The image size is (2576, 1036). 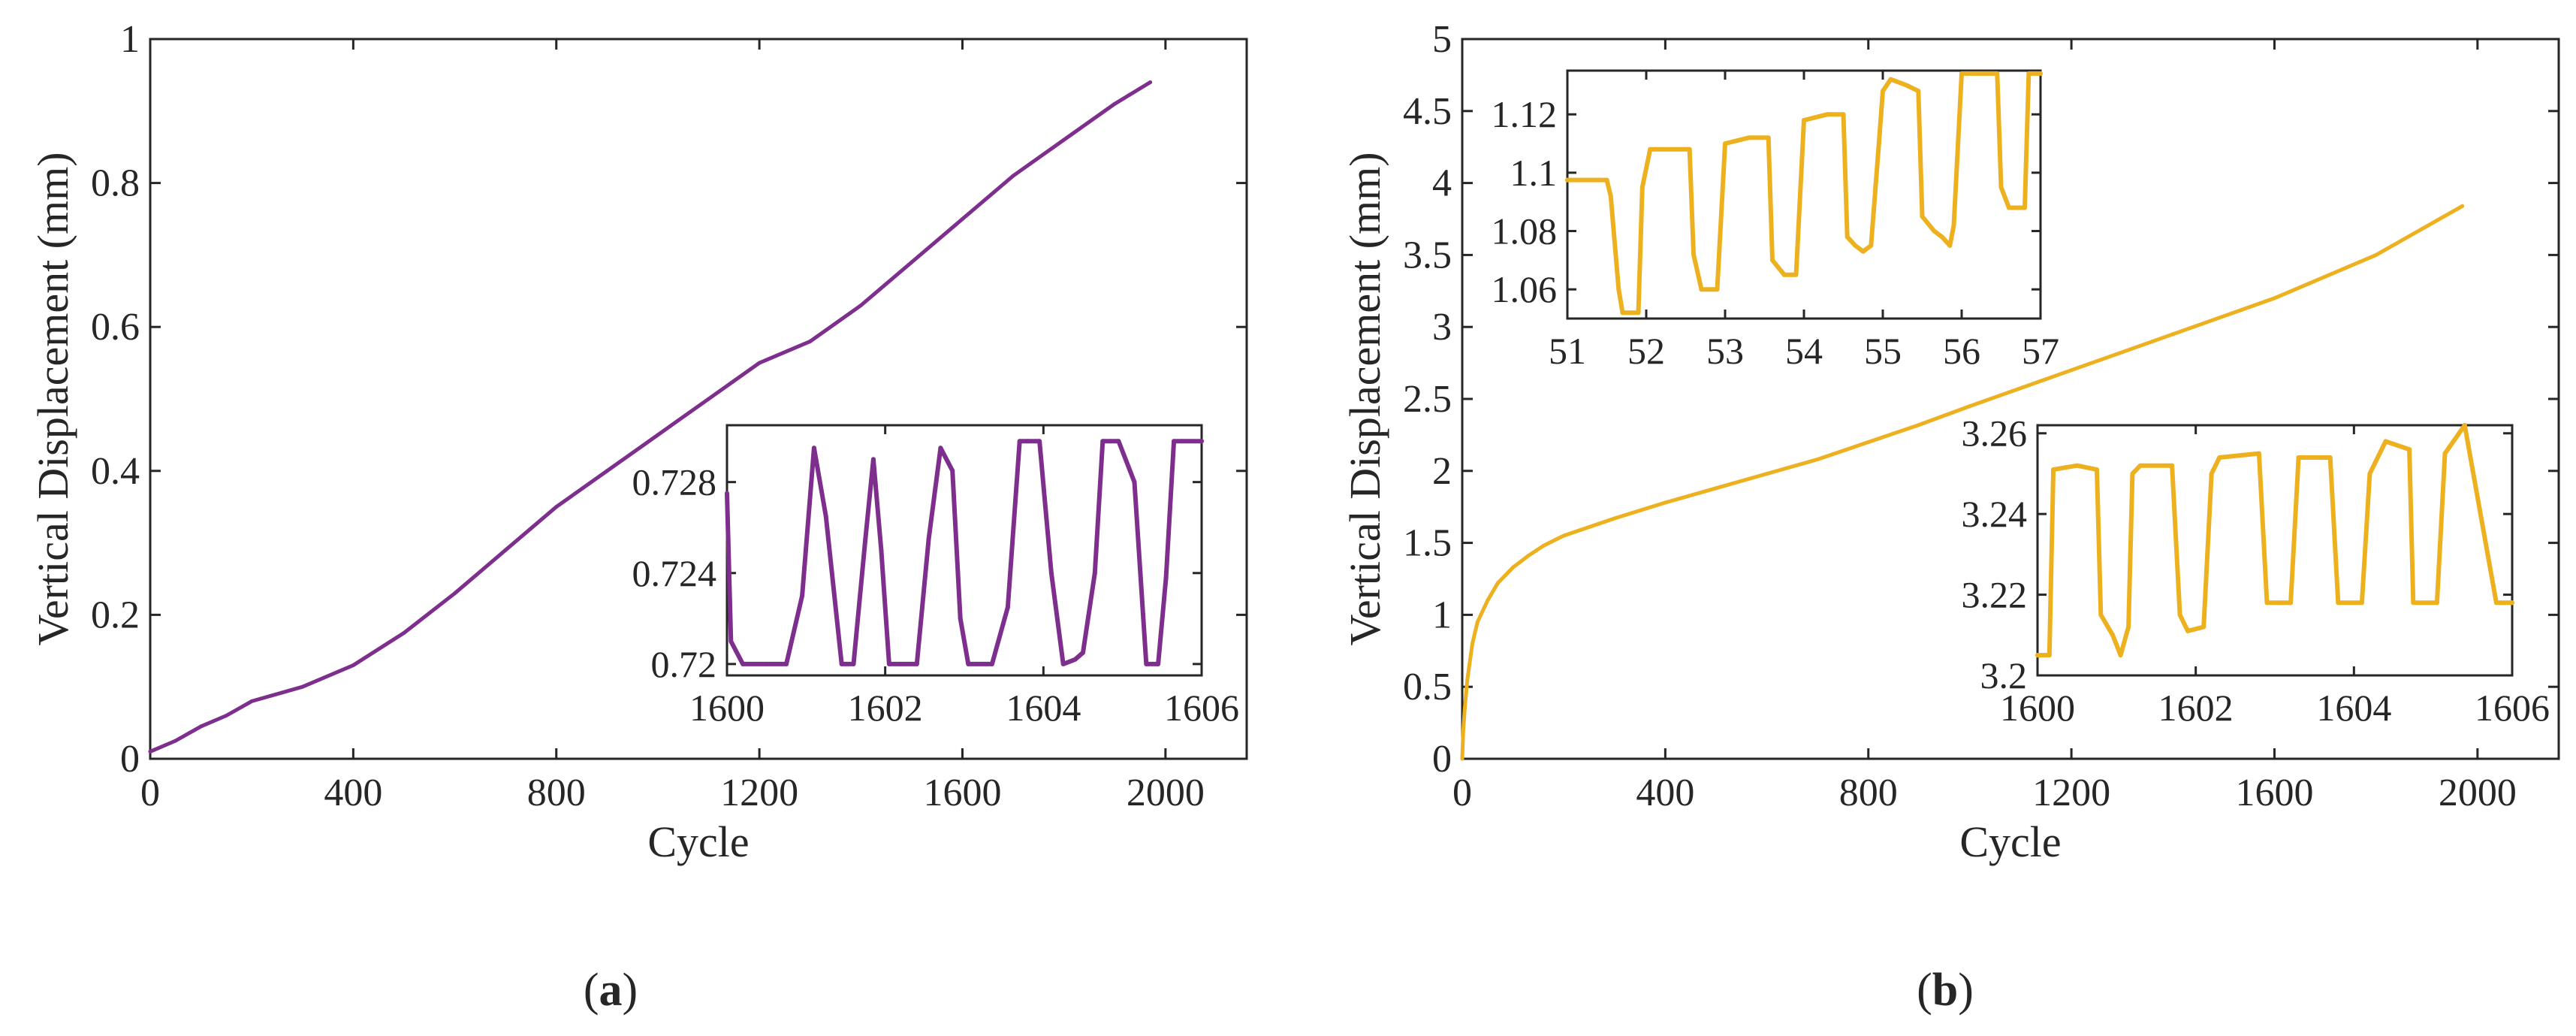 What do you see at coordinates (1868, 793) in the screenshot?
I see `panel-b-main-x-tick-label: 800` at bounding box center [1868, 793].